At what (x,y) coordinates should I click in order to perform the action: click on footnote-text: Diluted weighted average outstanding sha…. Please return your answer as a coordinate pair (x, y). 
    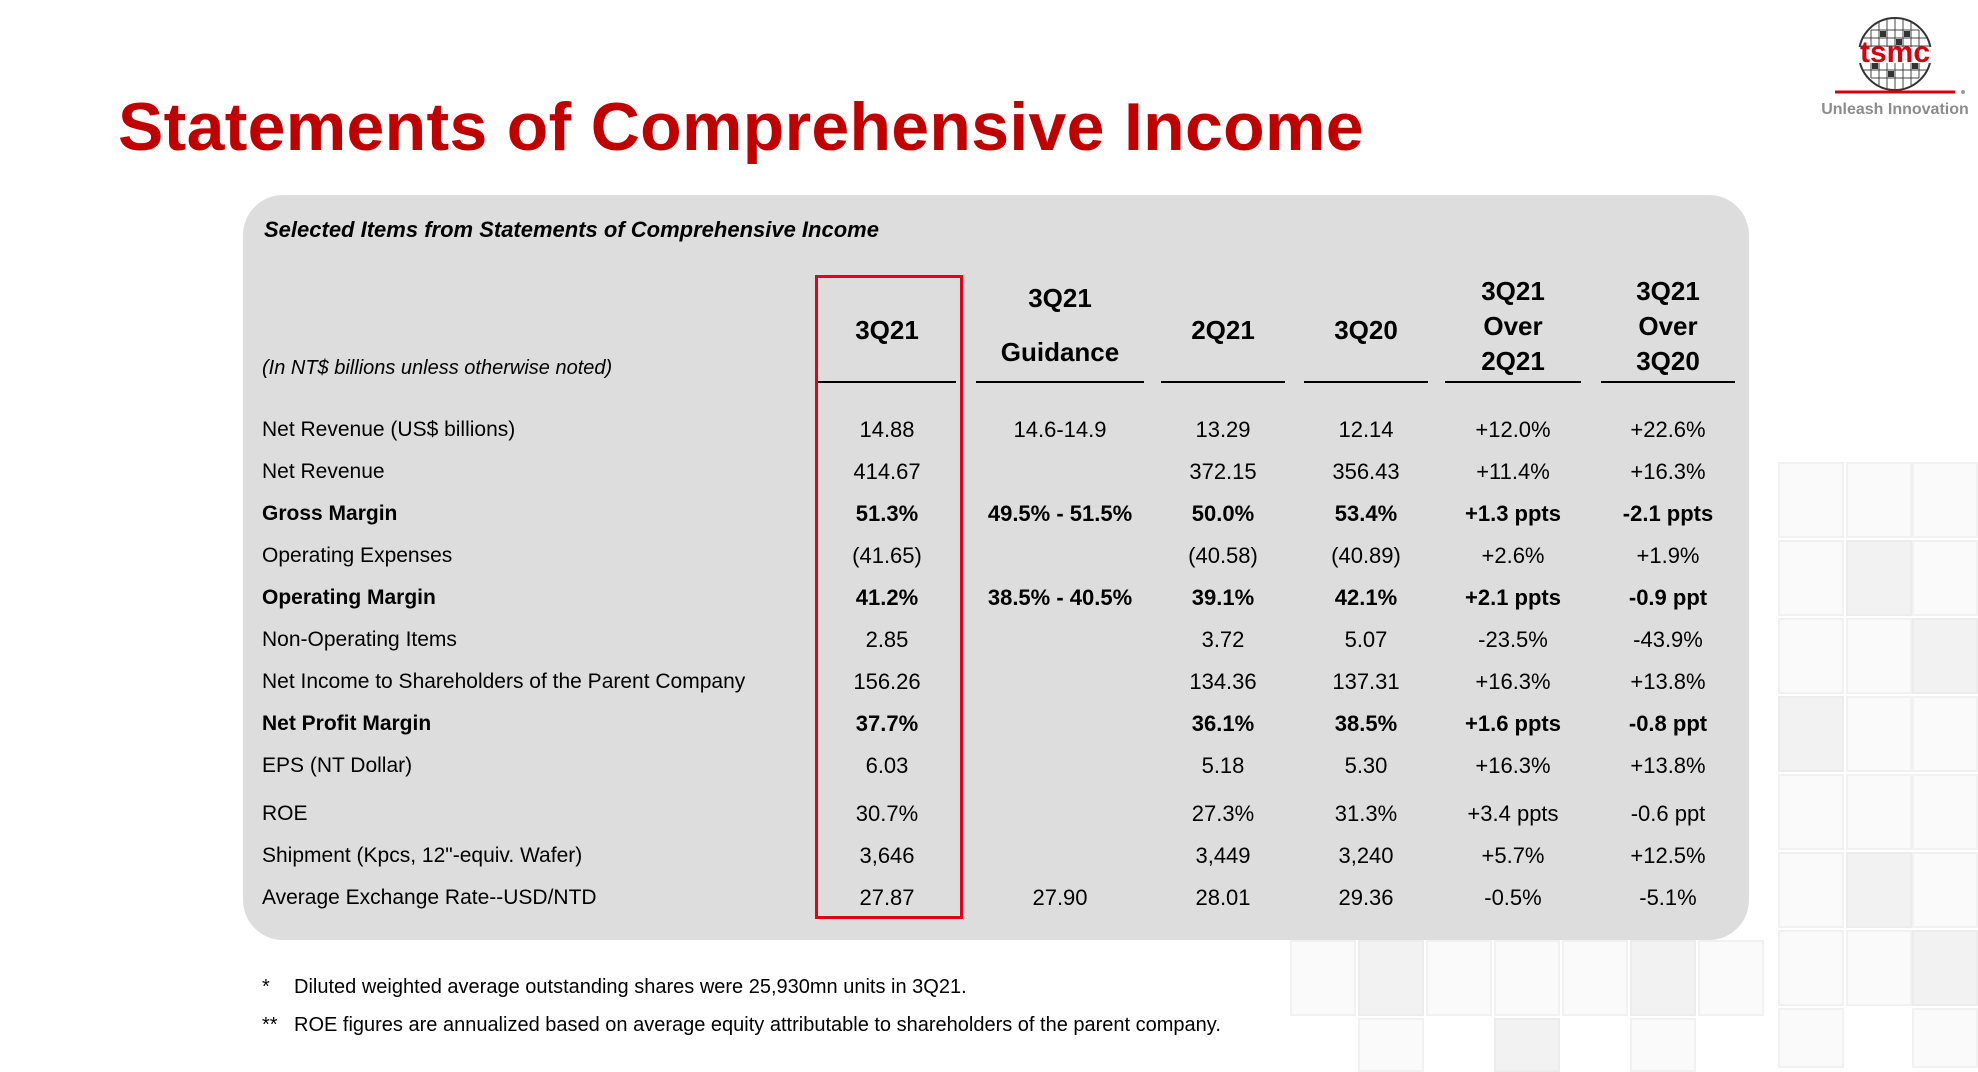
    Looking at the image, I should click on (630, 987).